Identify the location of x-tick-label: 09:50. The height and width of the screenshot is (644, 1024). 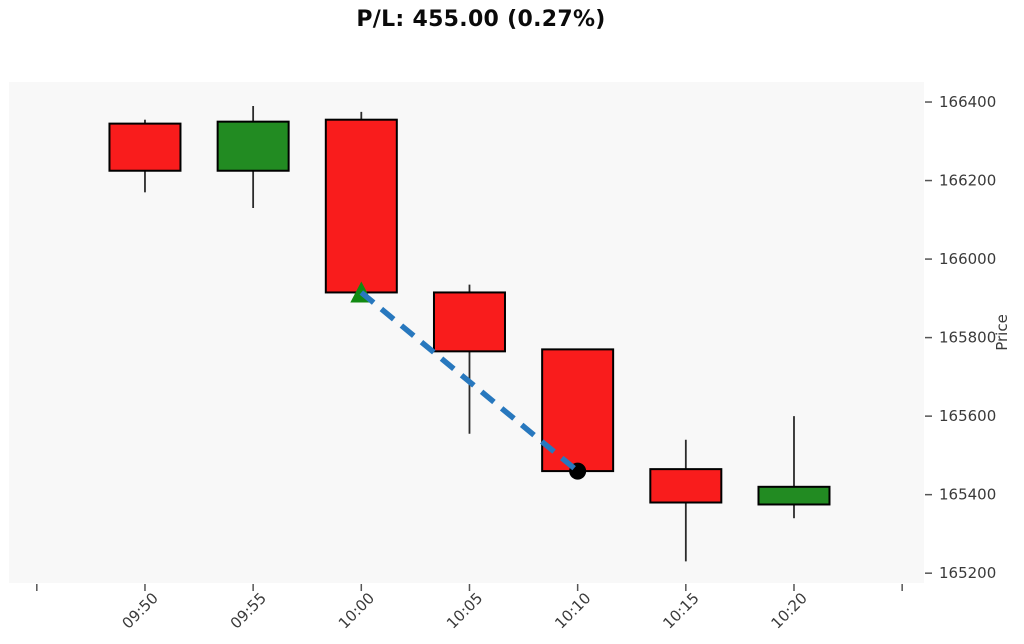
(139, 610).